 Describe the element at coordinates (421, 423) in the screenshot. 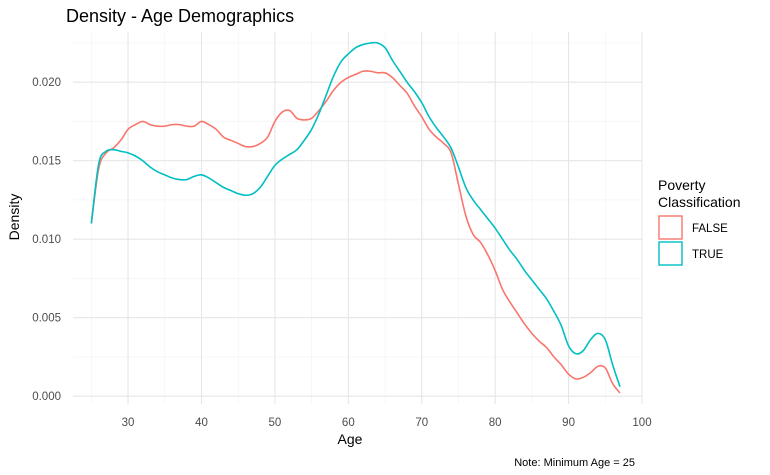

I see `x-tick-label: 70` at that location.